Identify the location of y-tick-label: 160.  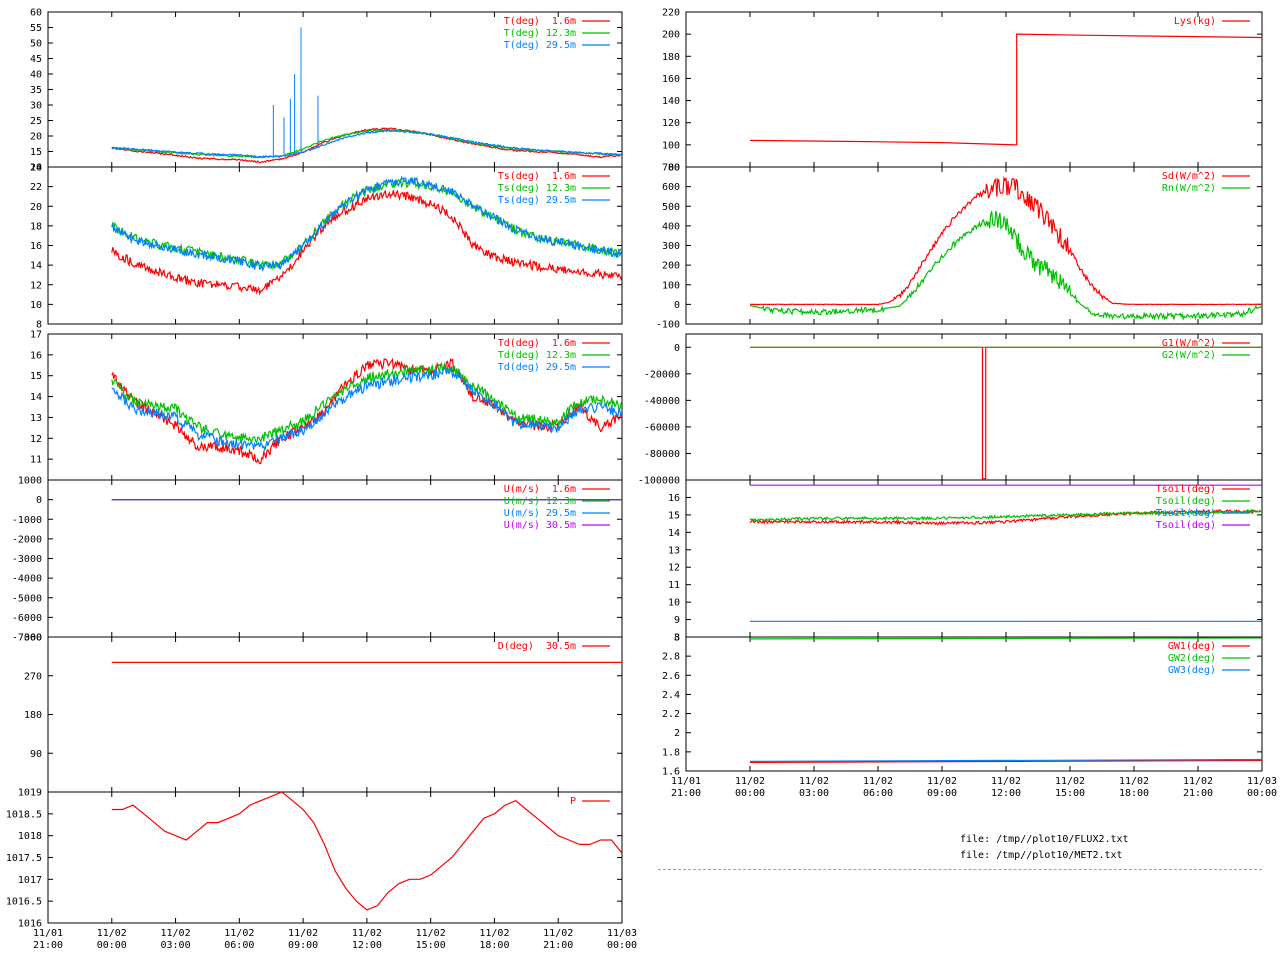
(671, 79).